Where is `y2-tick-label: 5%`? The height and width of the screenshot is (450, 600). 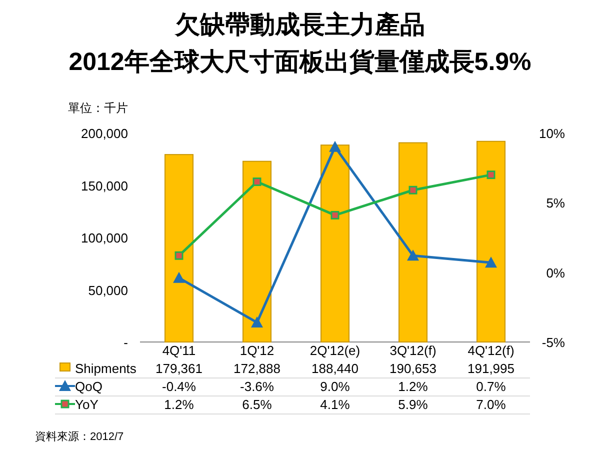 y2-tick-label: 5% is located at coordinates (556, 203).